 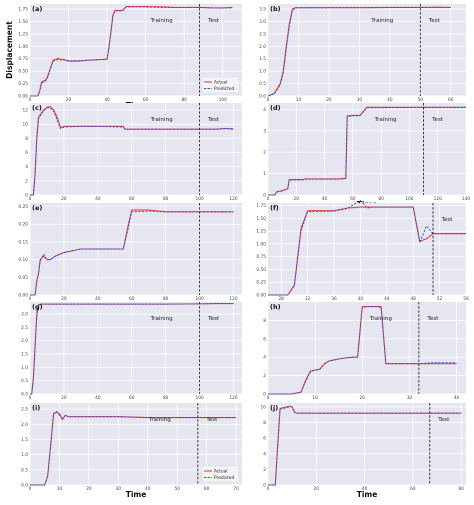 I want to click on x-tick-label: 70, so click(x=236, y=489).